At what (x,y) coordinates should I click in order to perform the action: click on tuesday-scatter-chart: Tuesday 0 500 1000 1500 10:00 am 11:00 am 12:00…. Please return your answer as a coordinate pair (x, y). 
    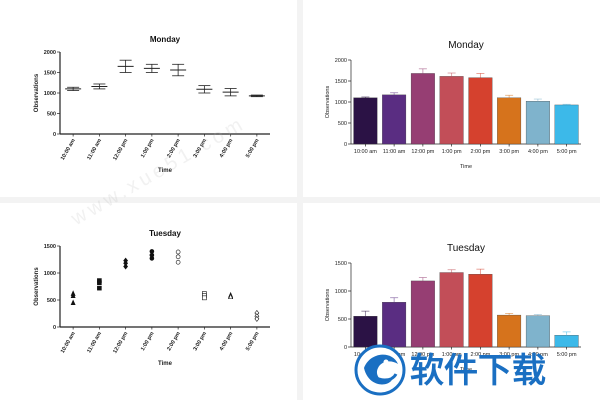
    Looking at the image, I should click on (152, 298).